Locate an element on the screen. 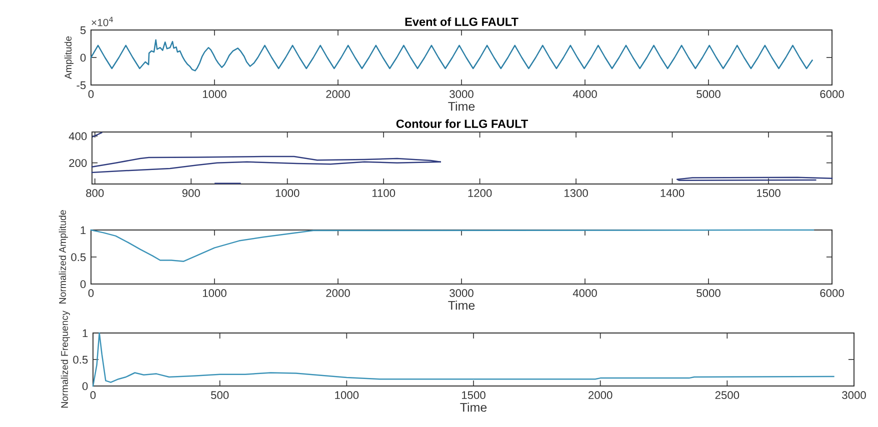 The width and height of the screenshot is (878, 427). y-axis-title: Normalized Frequency is located at coordinates (65, 359).